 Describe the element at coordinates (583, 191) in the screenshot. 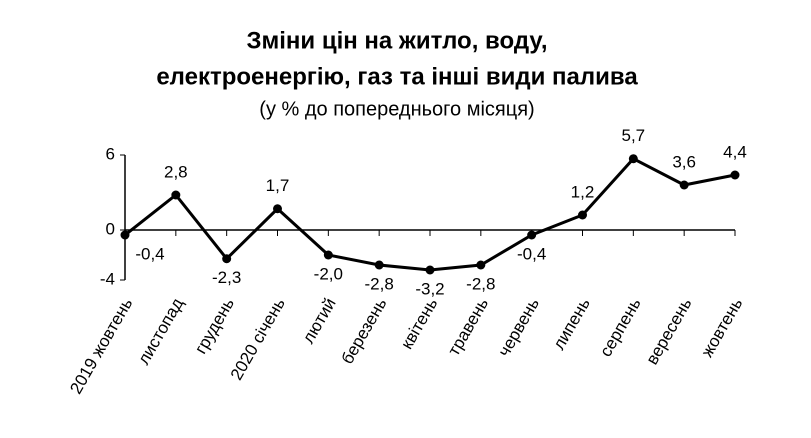

I see `value-label: 1,2` at that location.